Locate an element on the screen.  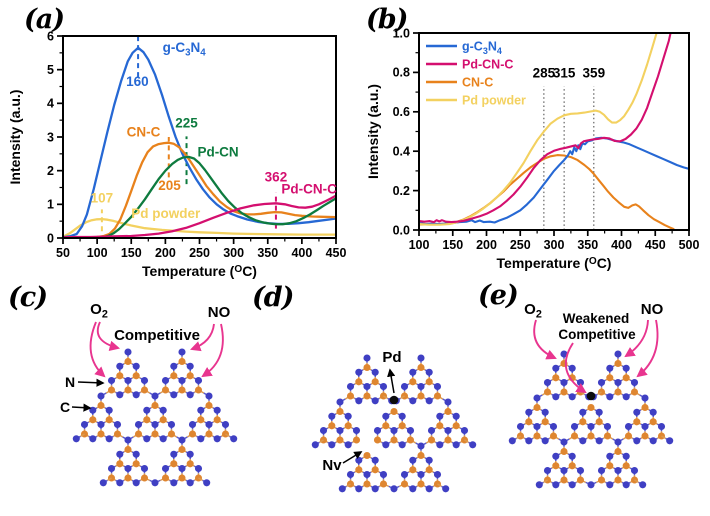
curve-annotation: 315 is located at coordinates (564, 72).